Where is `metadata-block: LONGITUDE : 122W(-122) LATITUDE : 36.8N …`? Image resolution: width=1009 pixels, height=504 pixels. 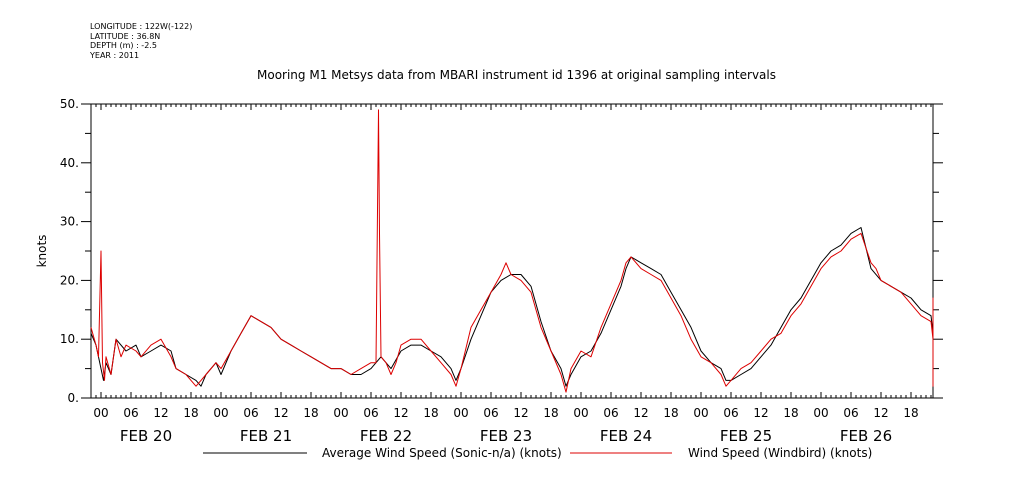 metadata-block: LONGITUDE : 122W(-122) LATITUDE : 36.8N … is located at coordinates (141, 41).